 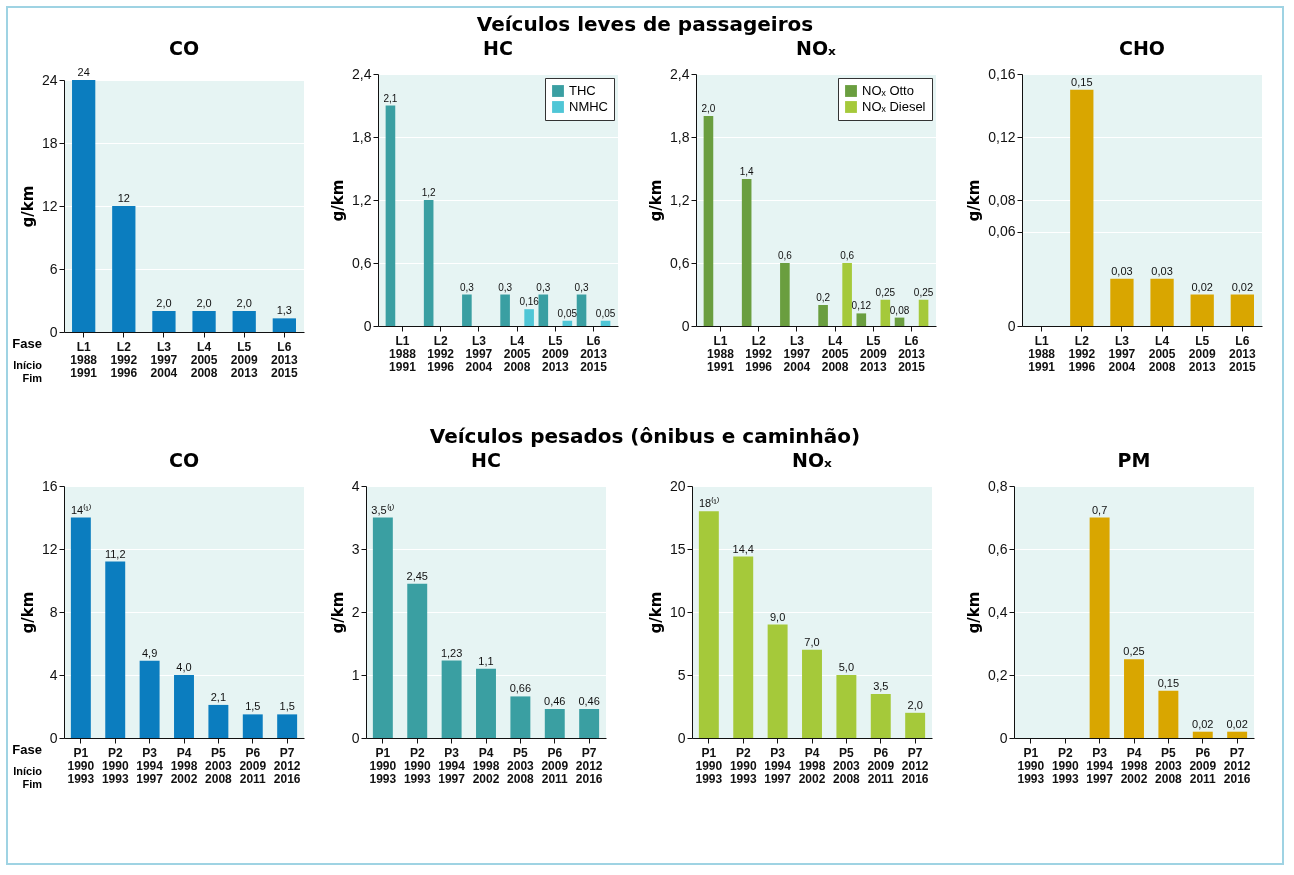 What do you see at coordinates (589, 765) in the screenshot?
I see `x-tick-label: P7 2012 2016` at bounding box center [589, 765].